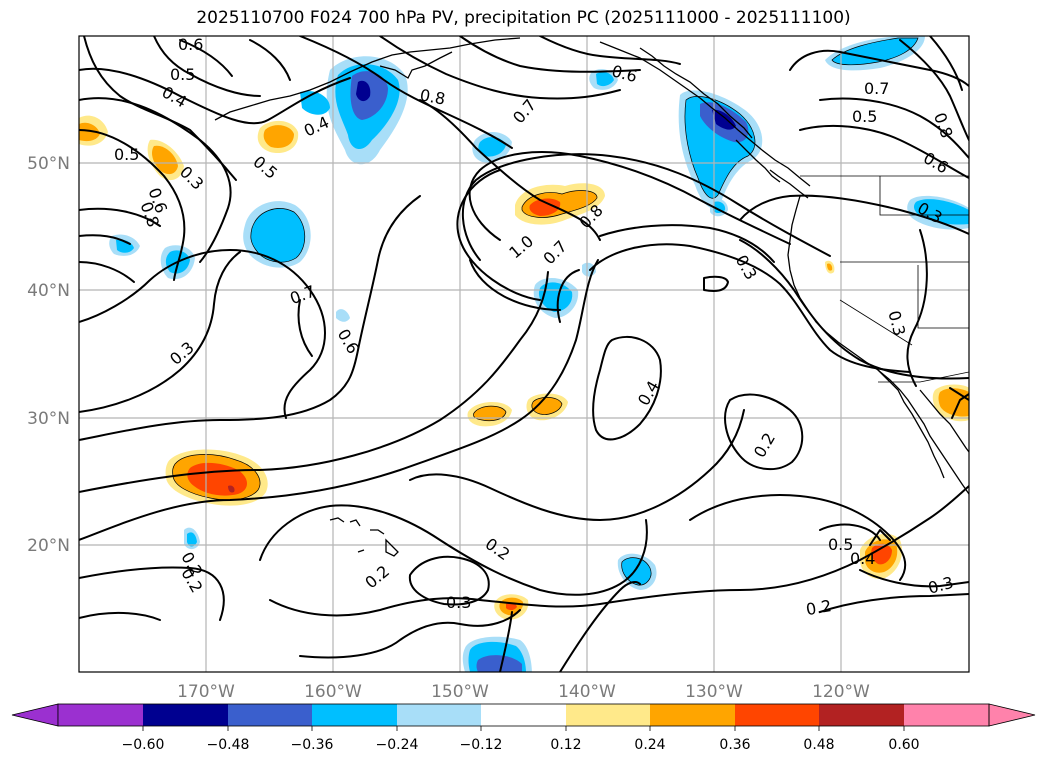 The height and width of the screenshot is (765, 1047). I want to click on contour-label: 0.7, so click(876, 88).